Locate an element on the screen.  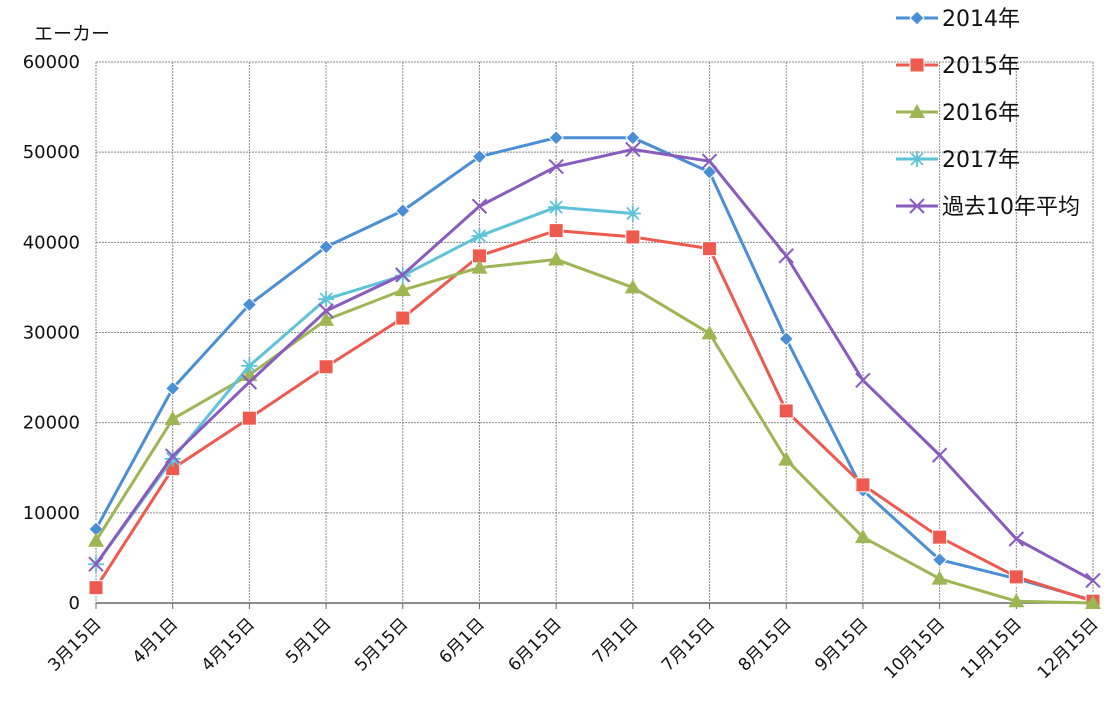
x-tick-label: 10月15日 is located at coordinates (914, 648).